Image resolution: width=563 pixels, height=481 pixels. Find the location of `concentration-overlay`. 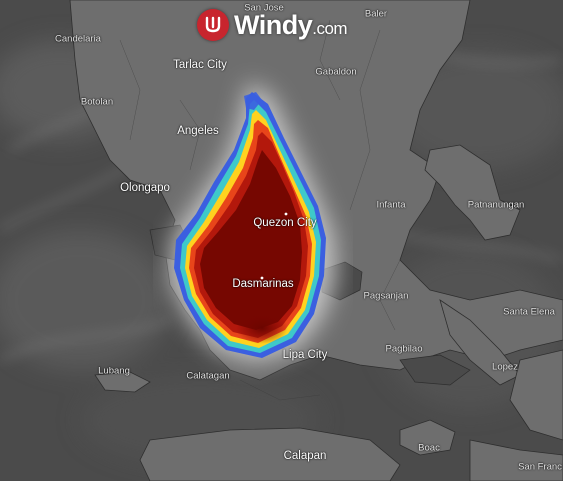

concentration-overlay is located at coordinates (250, 225).